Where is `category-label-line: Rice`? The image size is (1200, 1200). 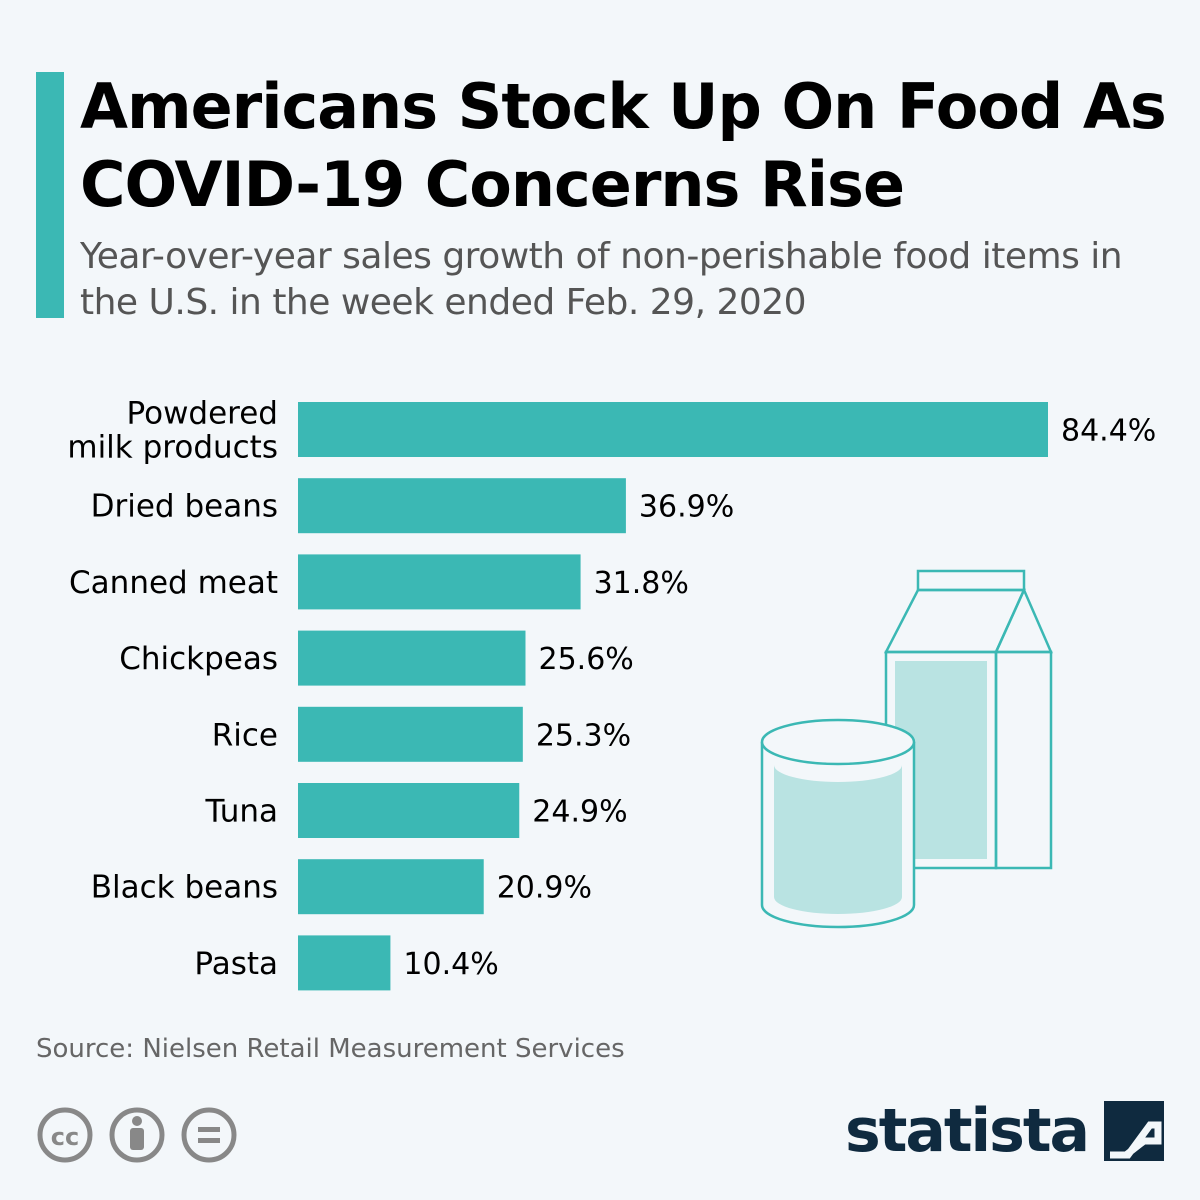 category-label-line: Rice is located at coordinates (245, 735).